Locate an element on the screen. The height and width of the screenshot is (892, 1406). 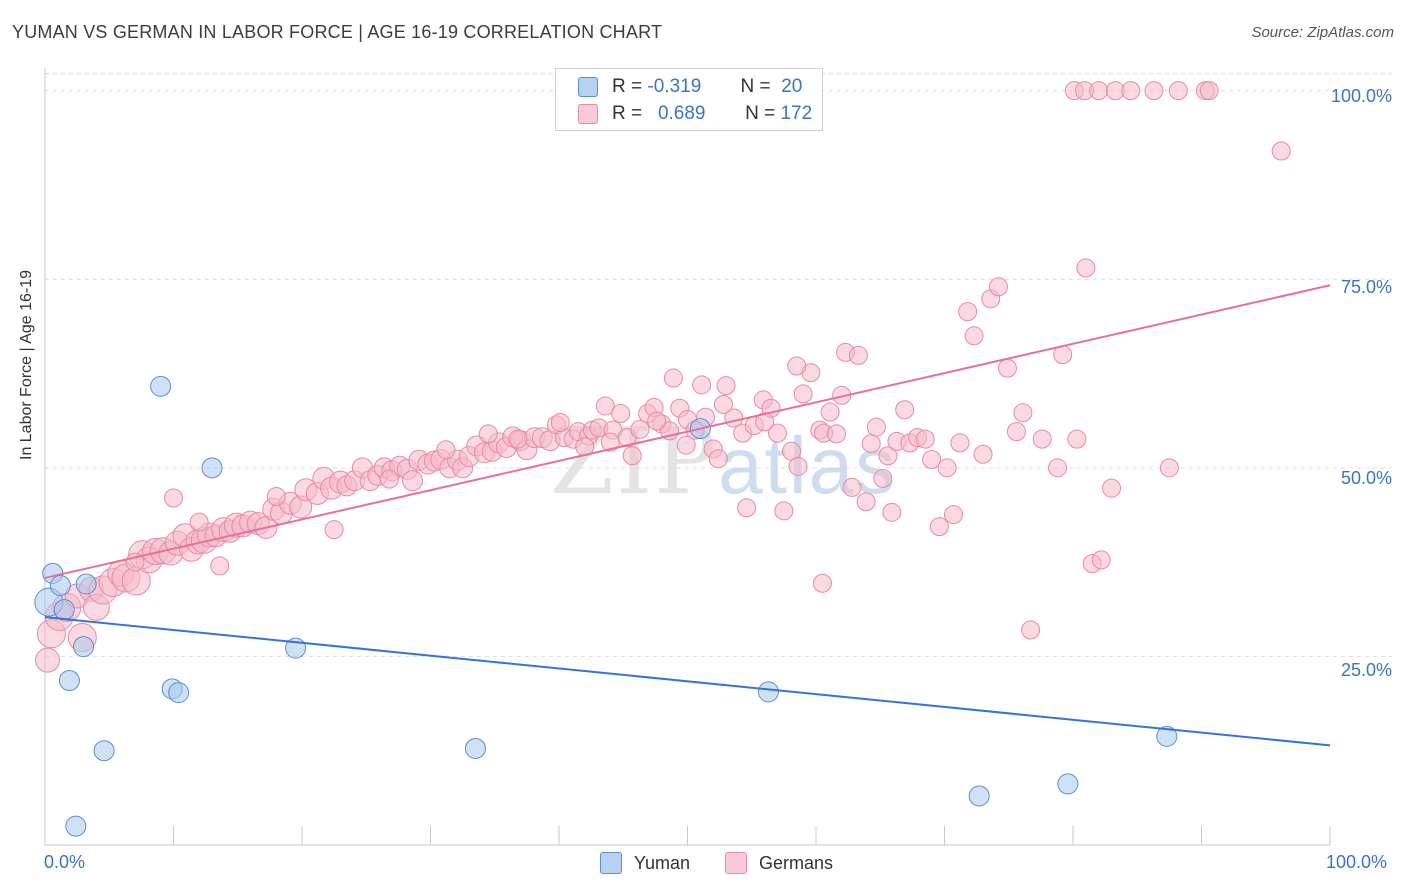
germans-swatch is located at coordinates (588, 114).